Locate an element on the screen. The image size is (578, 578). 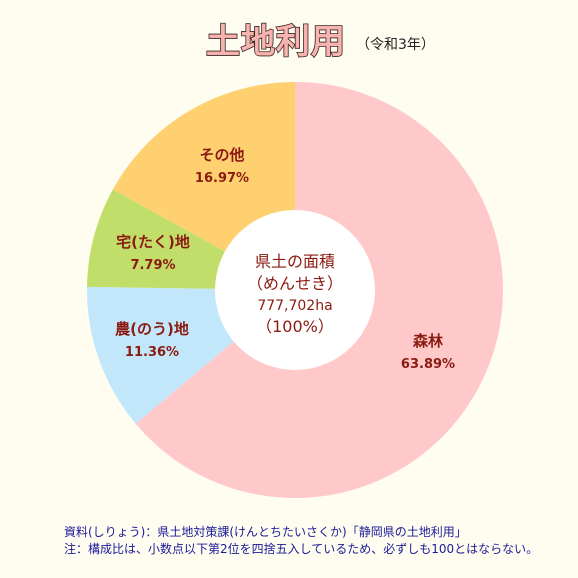
slice-value-other: 16.97% is located at coordinates (222, 178).